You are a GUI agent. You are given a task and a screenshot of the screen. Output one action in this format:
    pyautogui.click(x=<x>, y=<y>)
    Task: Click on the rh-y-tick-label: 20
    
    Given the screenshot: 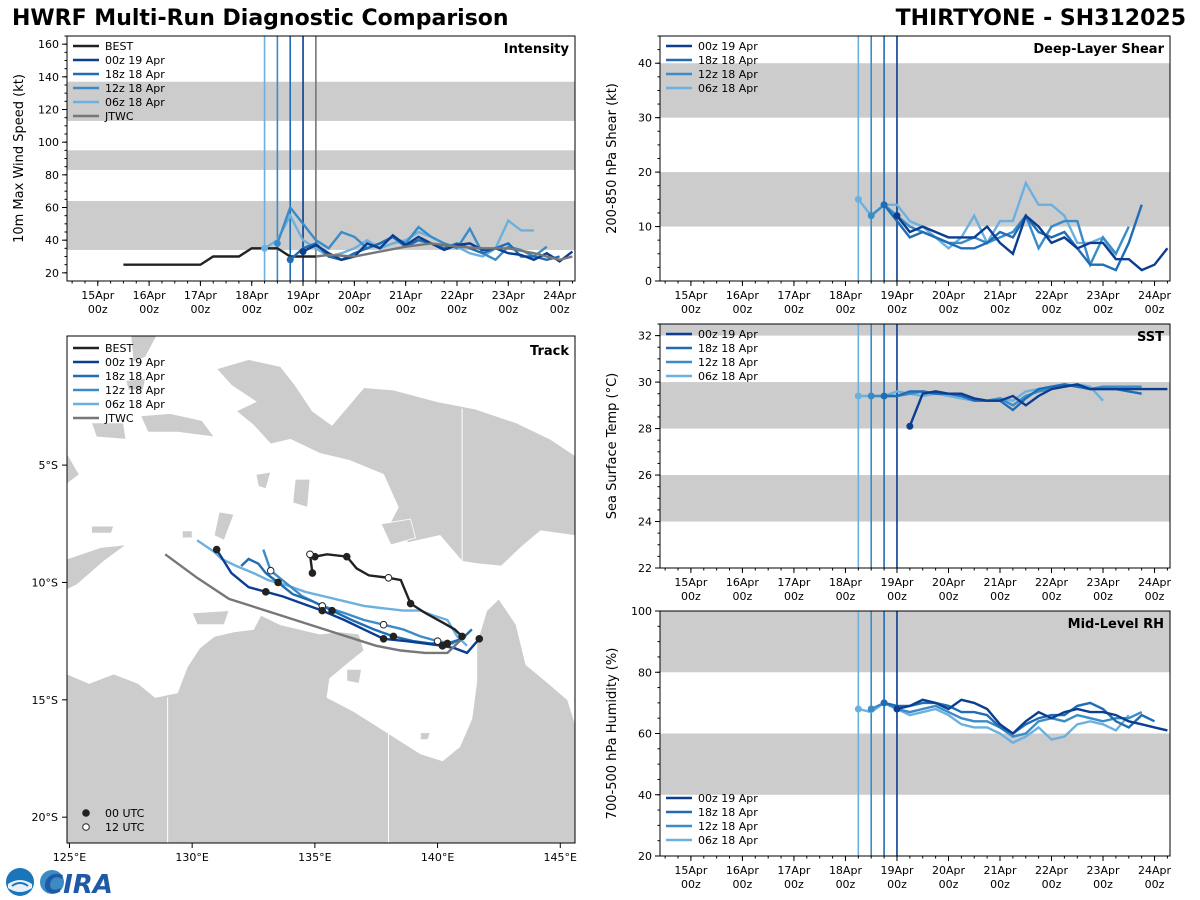 What is the action you would take?
    pyautogui.click(x=645, y=856)
    